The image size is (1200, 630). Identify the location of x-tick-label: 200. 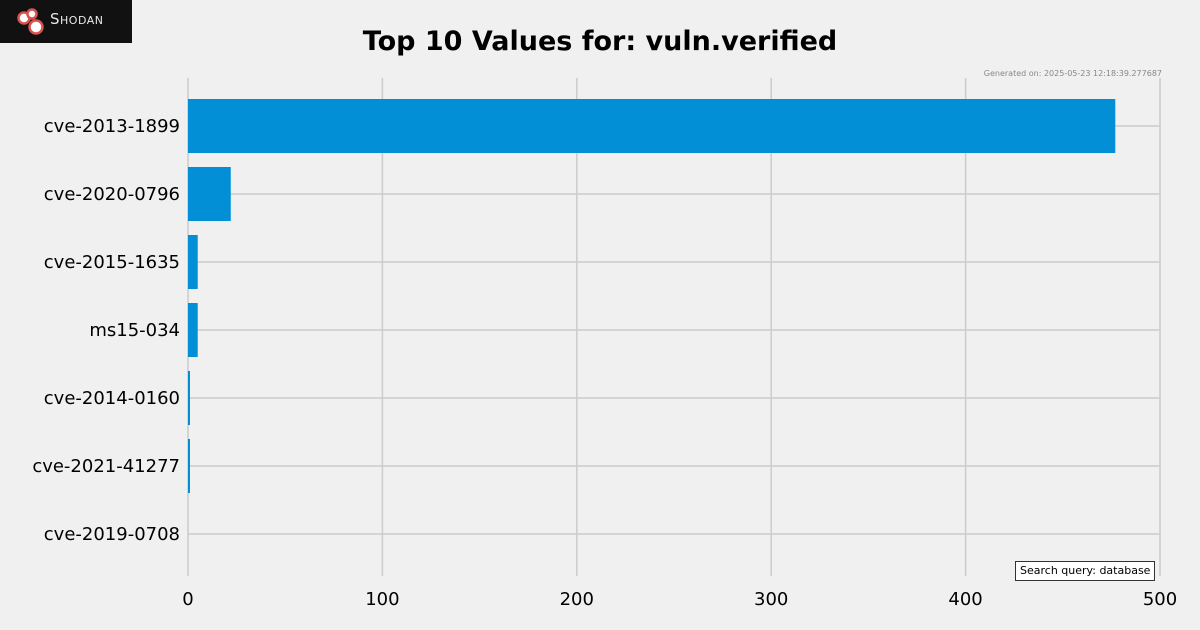
(577, 599).